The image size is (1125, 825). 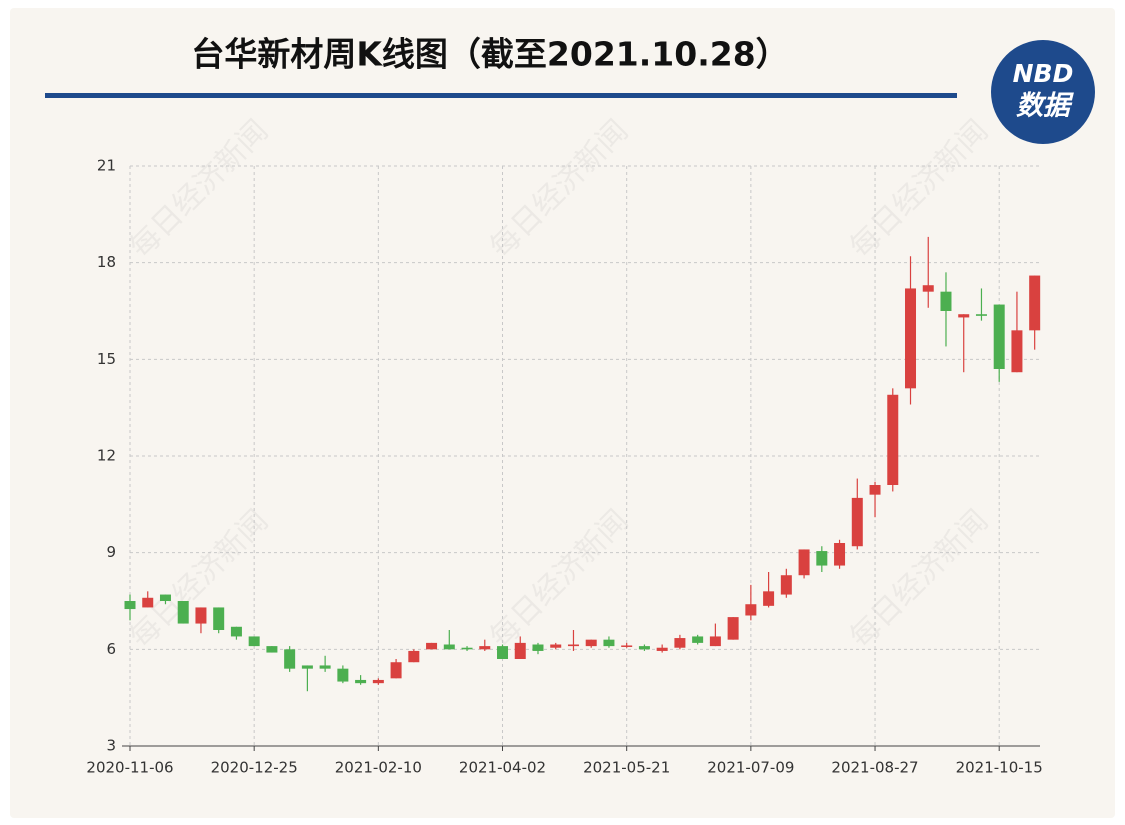 What do you see at coordinates (489, 54) in the screenshot?
I see `chart-title: 台华新材周K线图（截至2021.10.28）` at bounding box center [489, 54].